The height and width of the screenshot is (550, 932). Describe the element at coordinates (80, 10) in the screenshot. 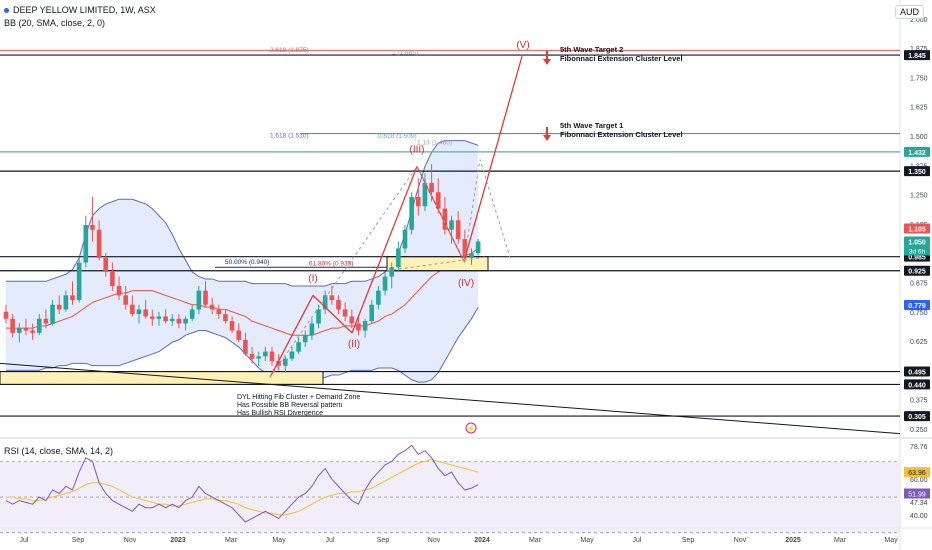

I see `symbol-legend: DEEP YELLOW LIMITED, 1W, ASX` at that location.